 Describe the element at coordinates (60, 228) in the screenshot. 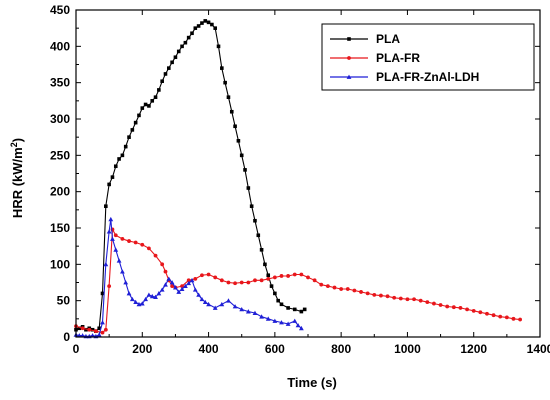

I see `y-tick-label: 150` at that location.